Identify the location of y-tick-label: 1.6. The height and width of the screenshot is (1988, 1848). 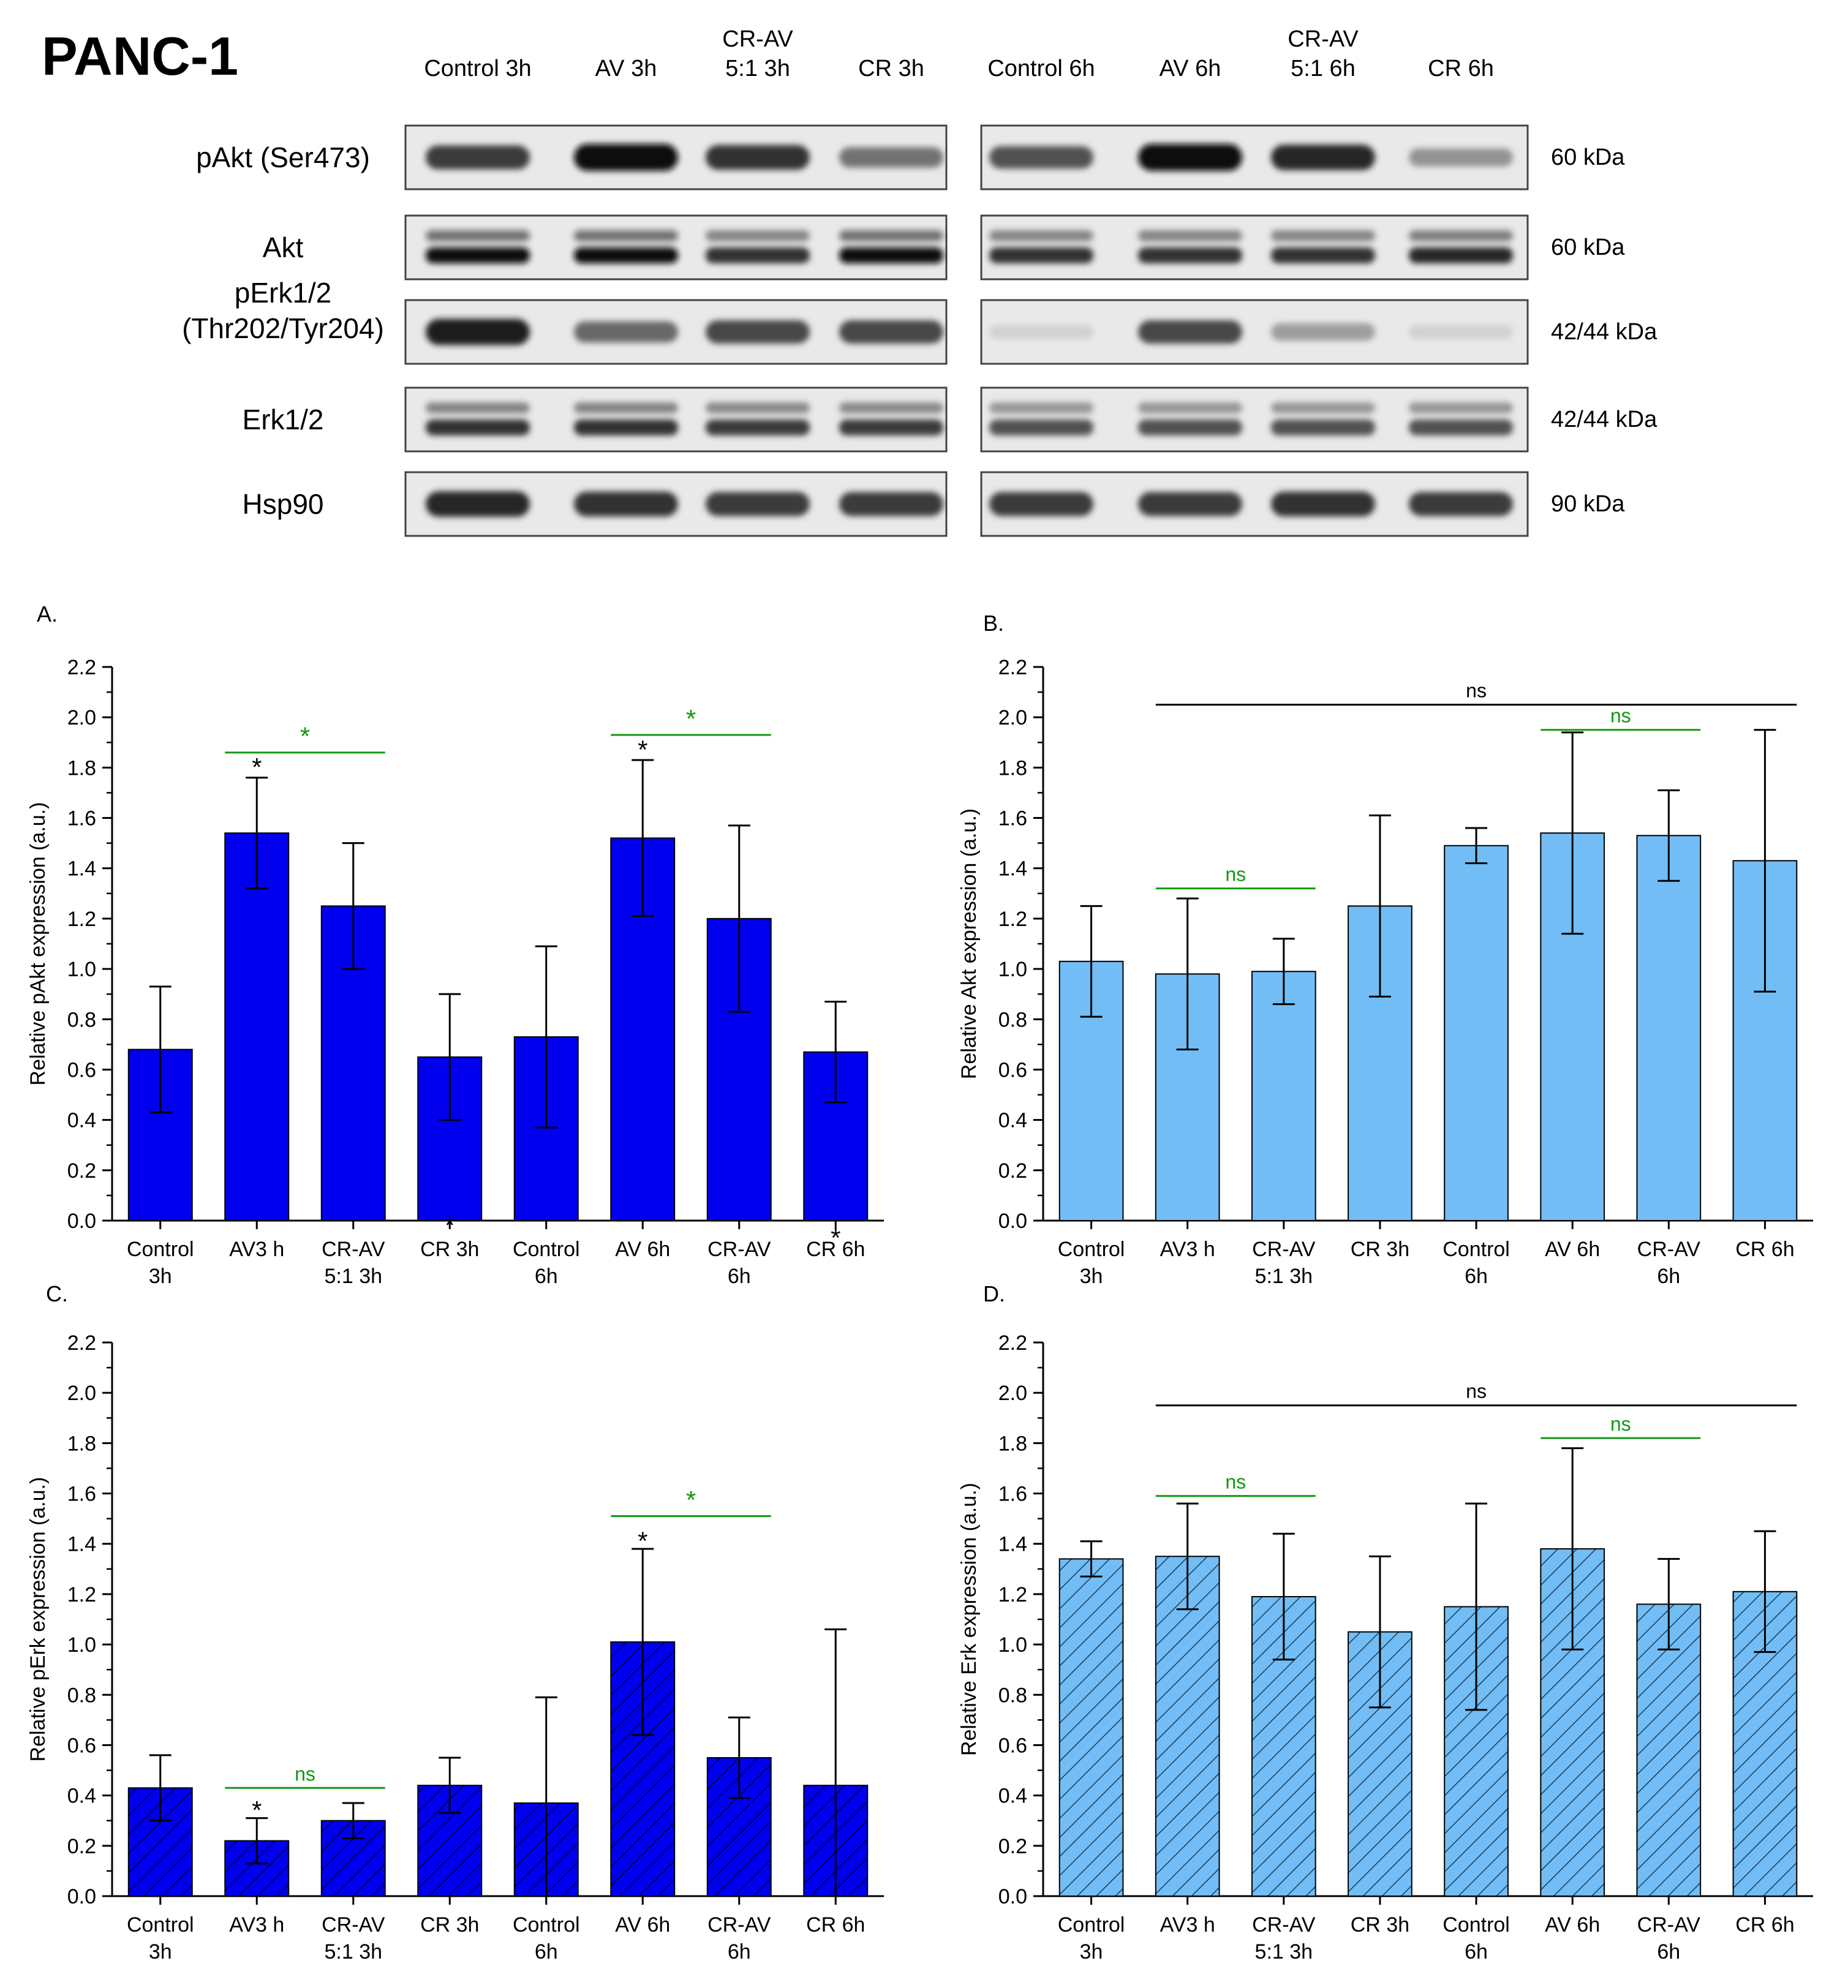
(1012, 1494).